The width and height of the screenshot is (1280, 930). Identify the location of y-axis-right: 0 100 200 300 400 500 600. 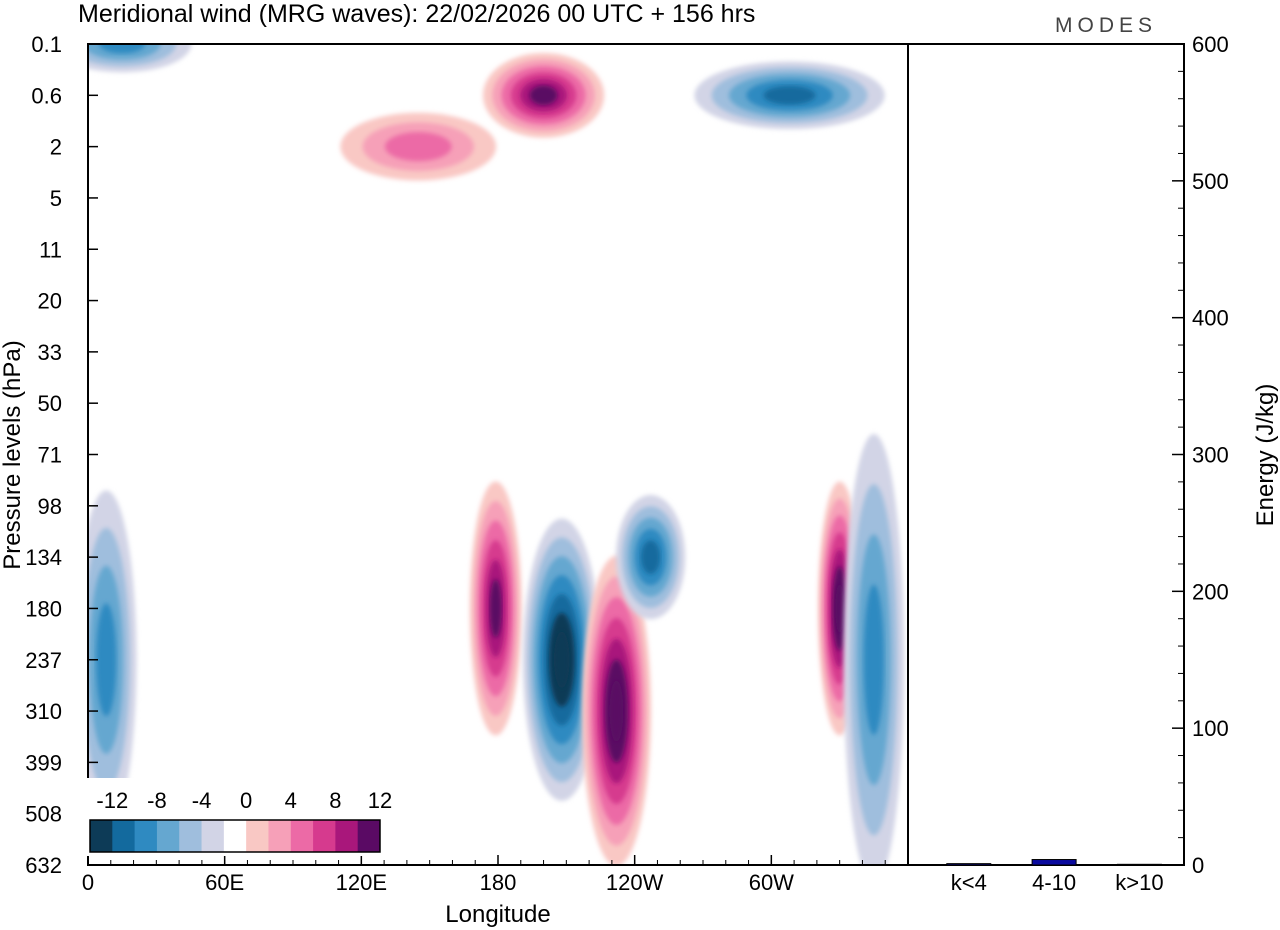
(1200, 455).